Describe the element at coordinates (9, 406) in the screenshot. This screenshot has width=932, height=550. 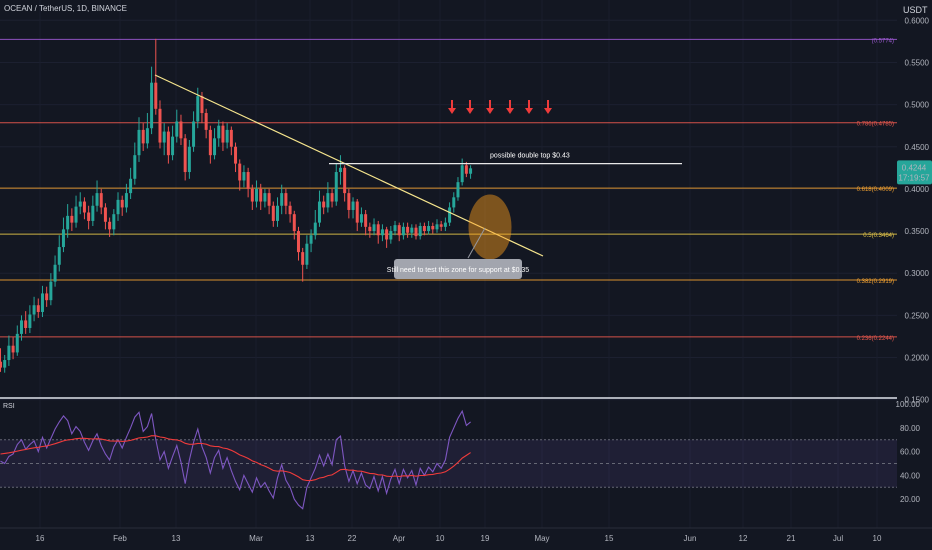
I see `rsi-label: RSI` at that location.